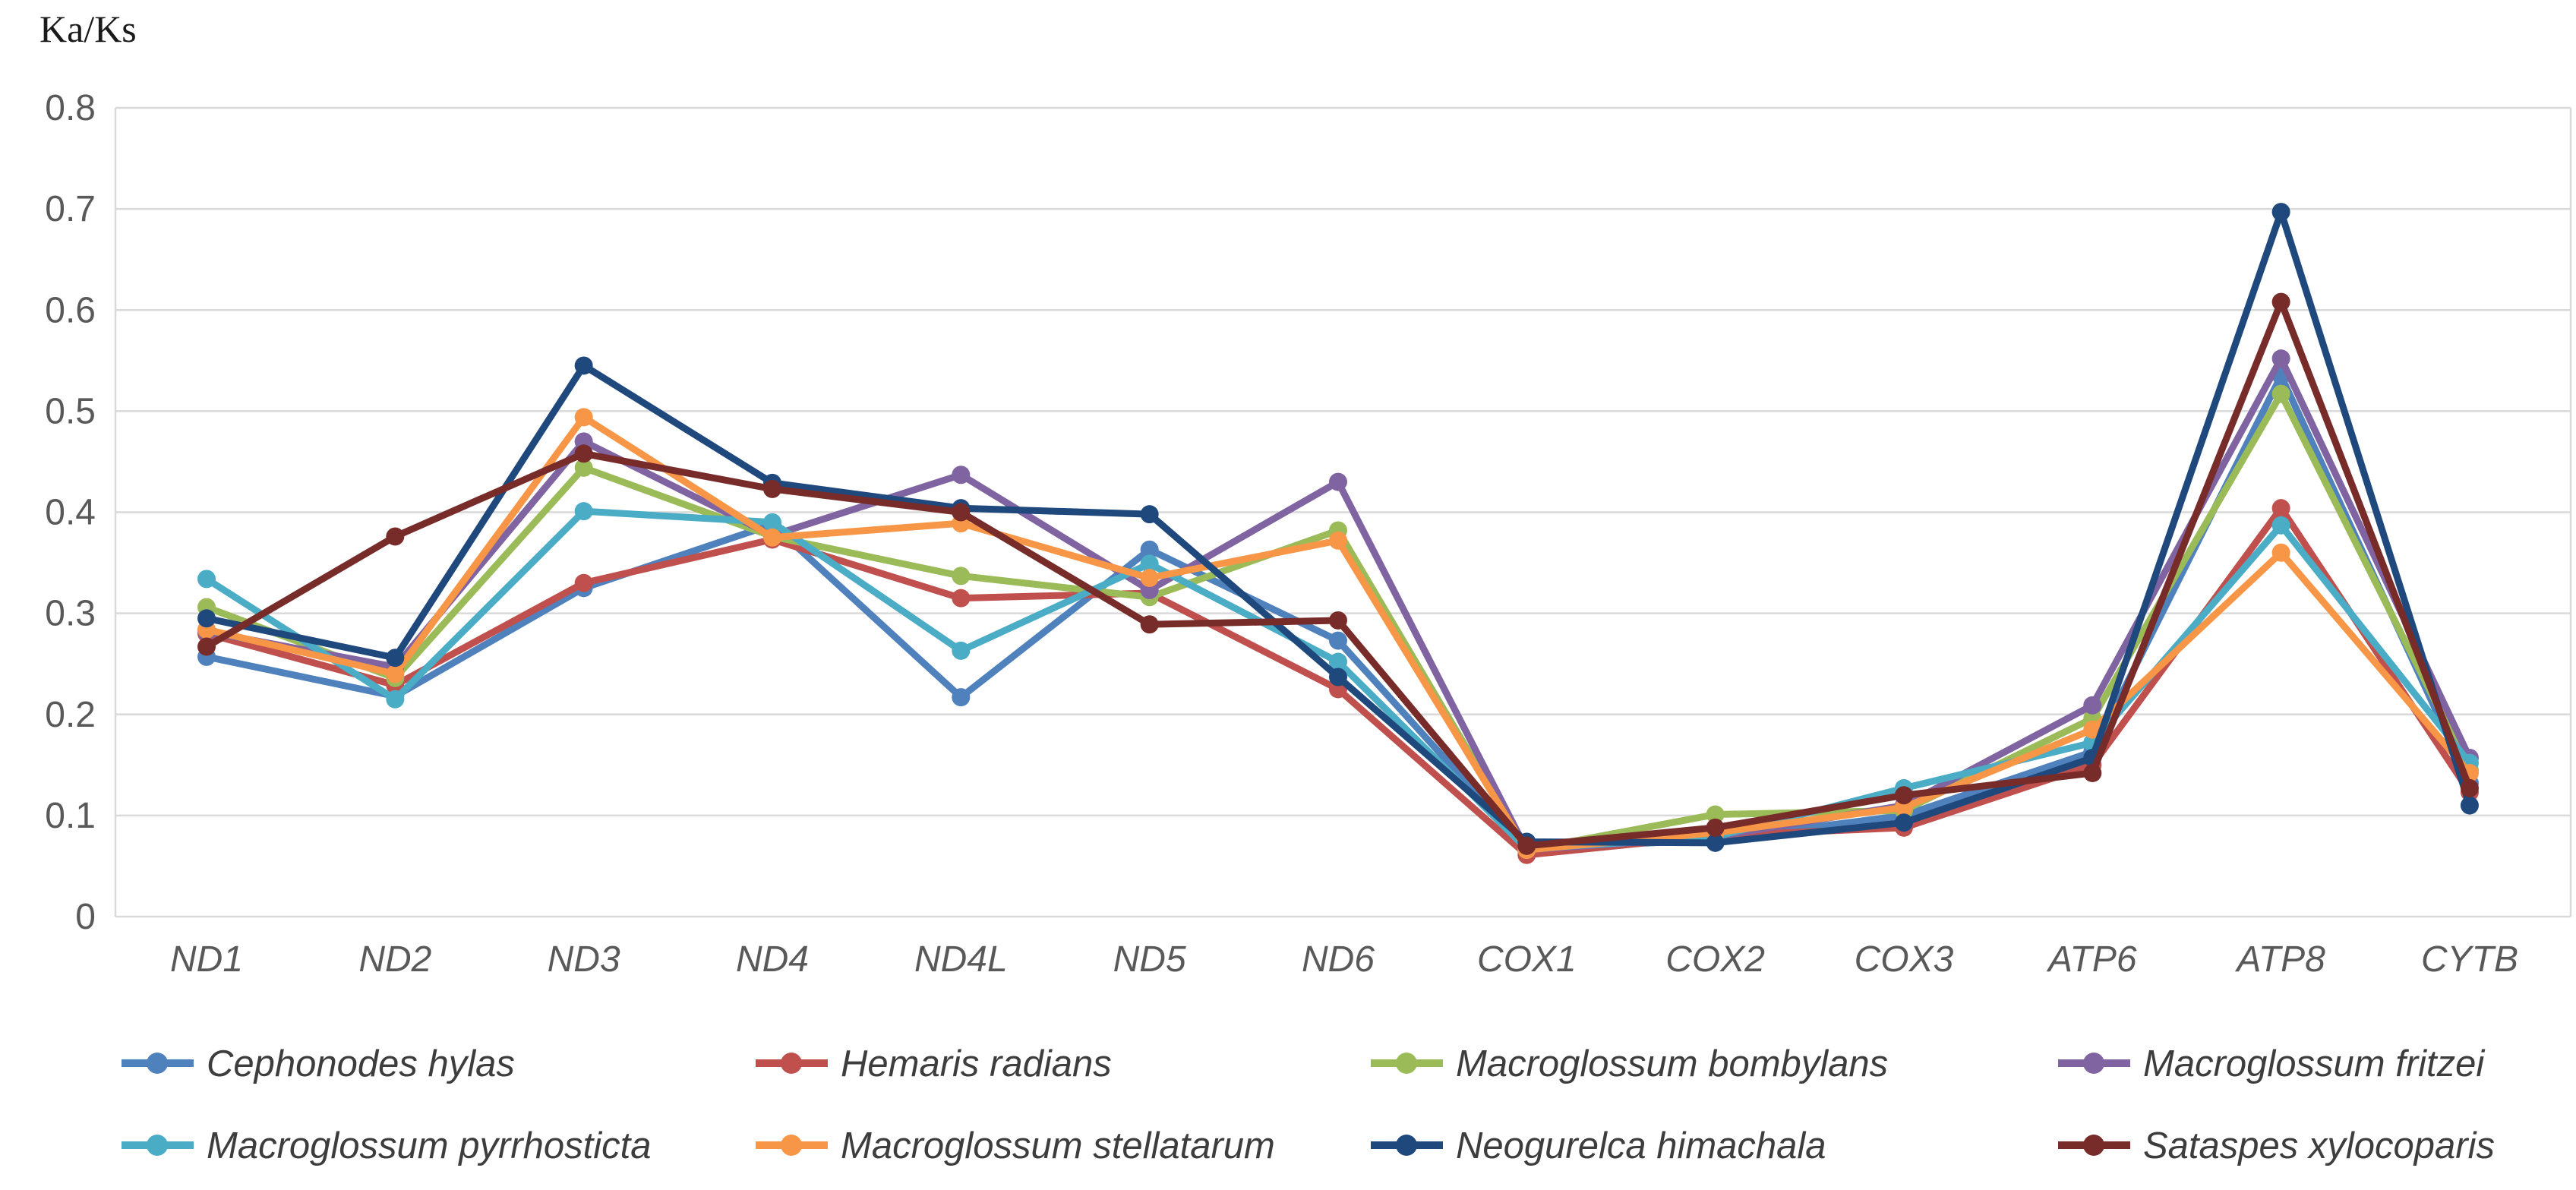  What do you see at coordinates (88, 29) in the screenshot?
I see `y-axis-title: Ka/Ks` at bounding box center [88, 29].